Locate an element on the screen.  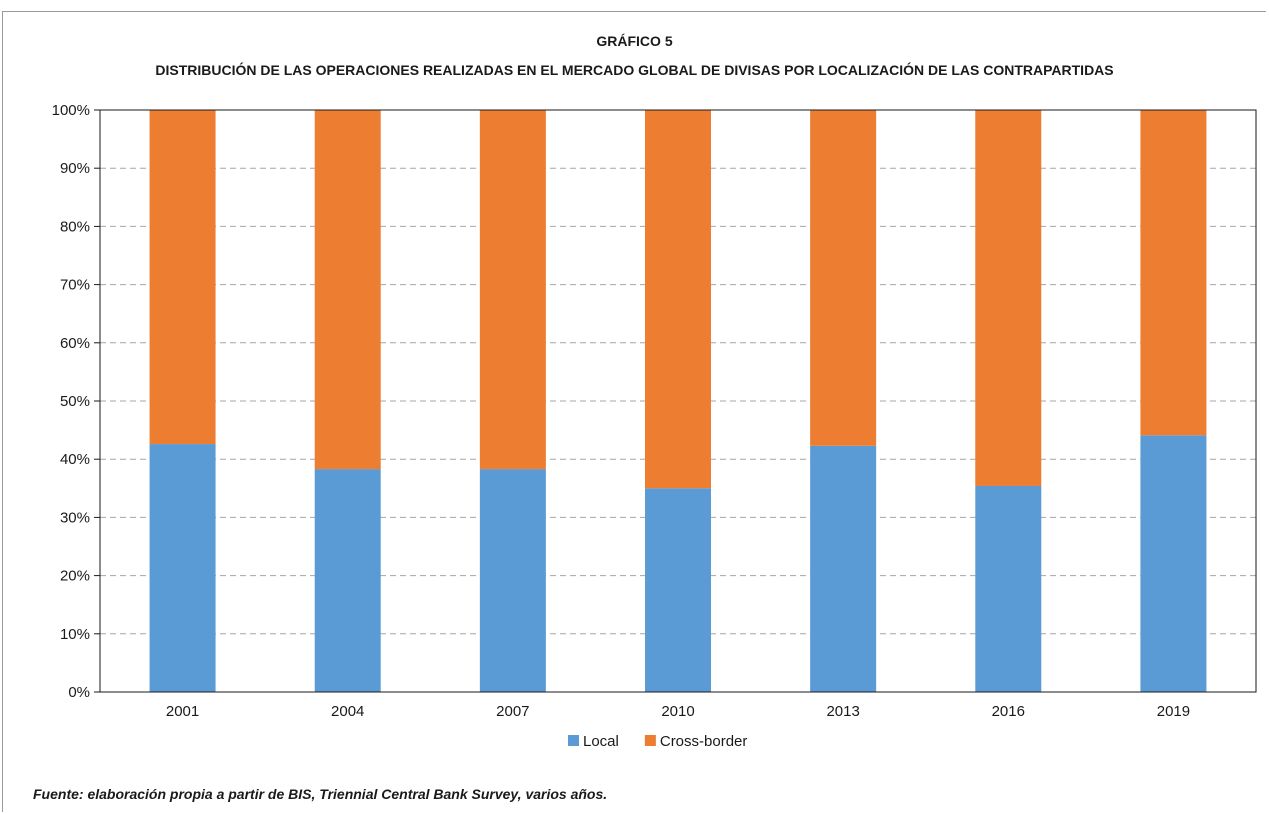
bar-local-2016 is located at coordinates (1008, 588).